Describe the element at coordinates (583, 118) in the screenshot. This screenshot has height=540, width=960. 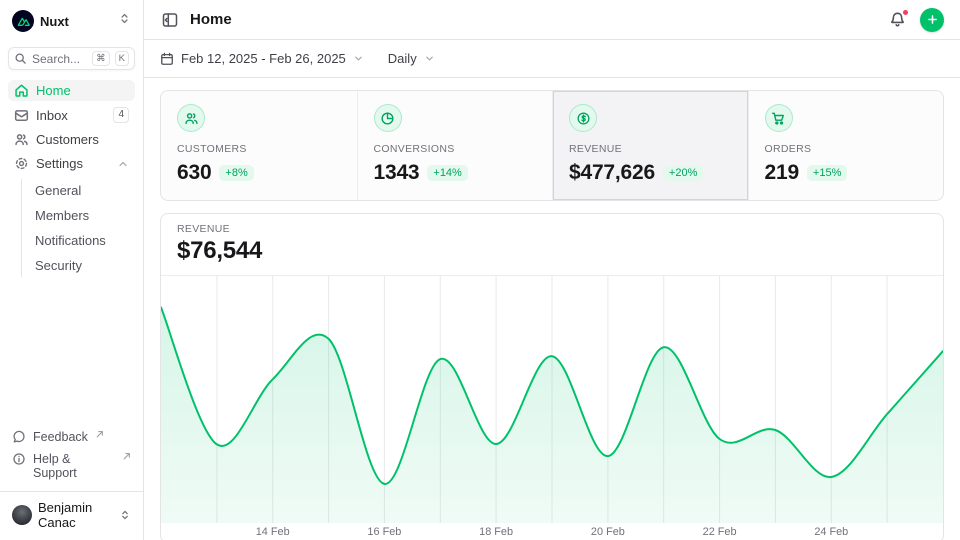
I see `circle-dollar-icon` at that location.